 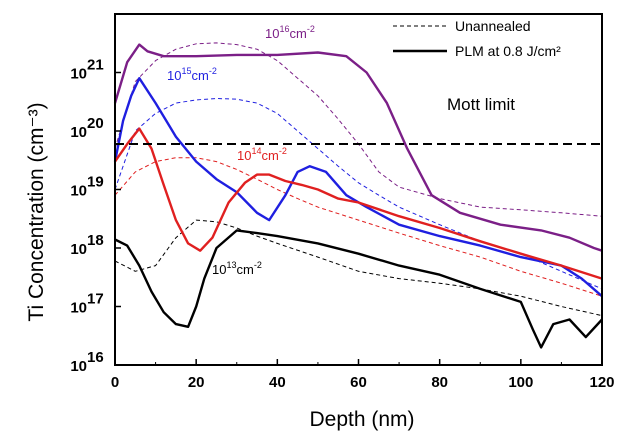 What do you see at coordinates (95, 182) in the screenshot?
I see `y-tick-exponent: 19` at bounding box center [95, 182].